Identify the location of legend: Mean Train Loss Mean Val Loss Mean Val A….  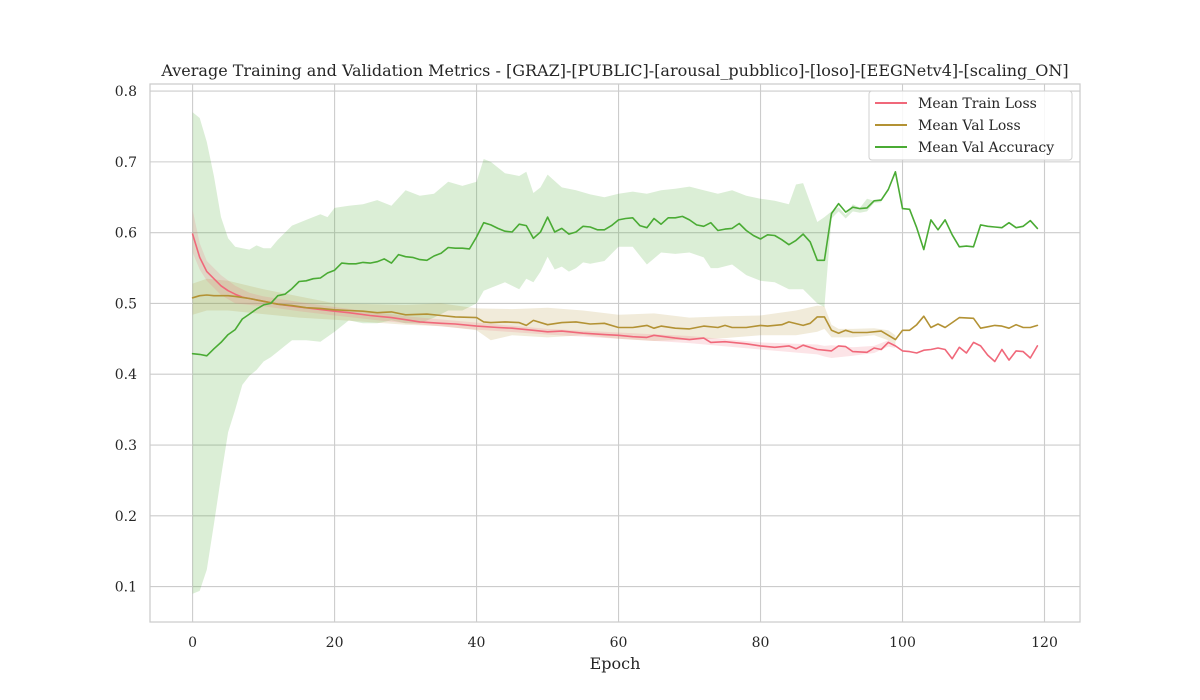
(970, 125).